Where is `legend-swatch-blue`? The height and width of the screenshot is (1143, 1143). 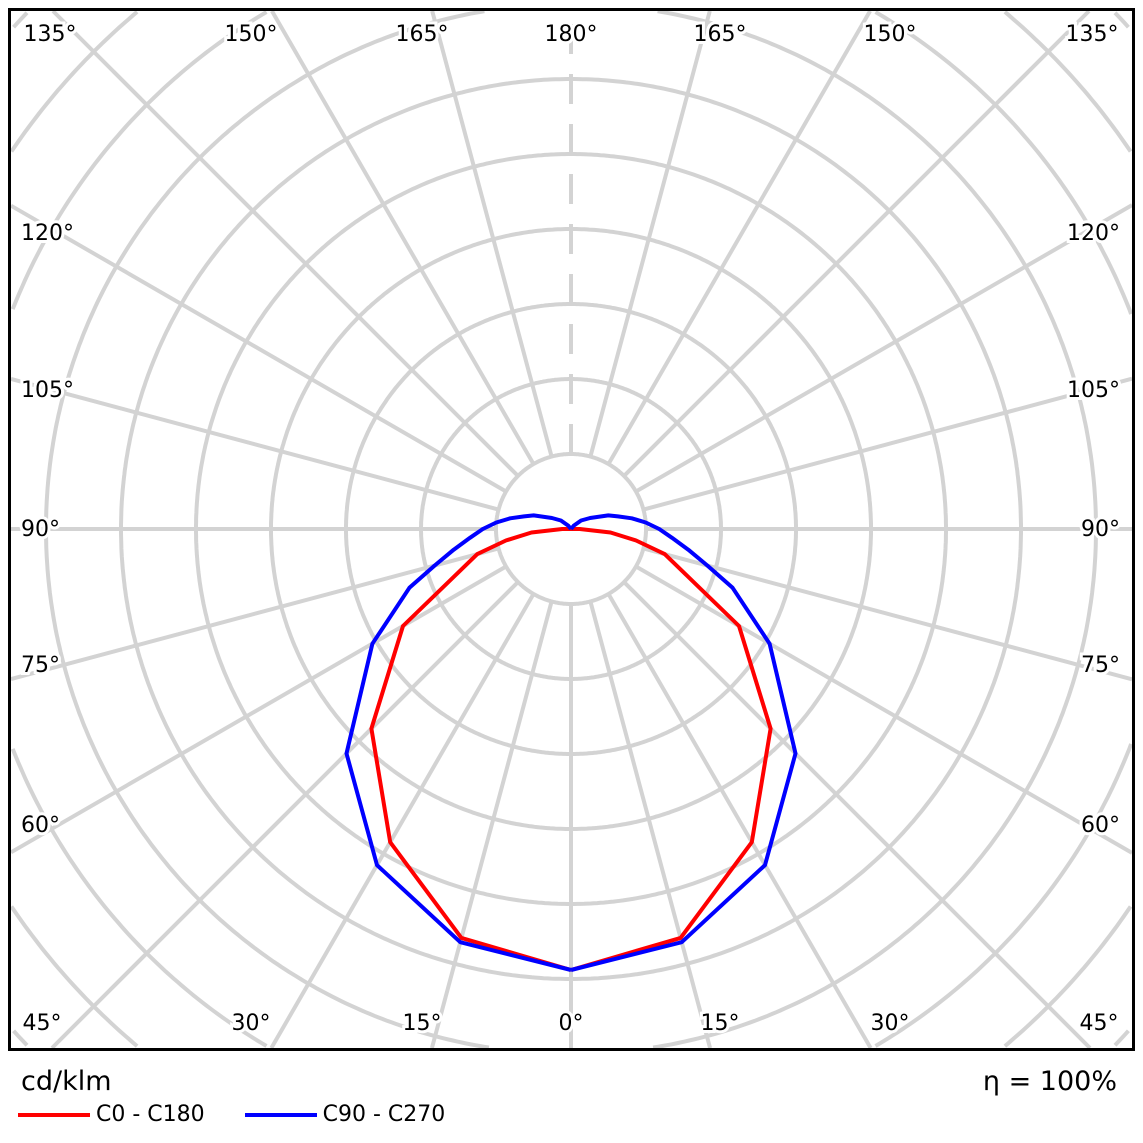 legend-swatch-blue is located at coordinates (280, 1114).